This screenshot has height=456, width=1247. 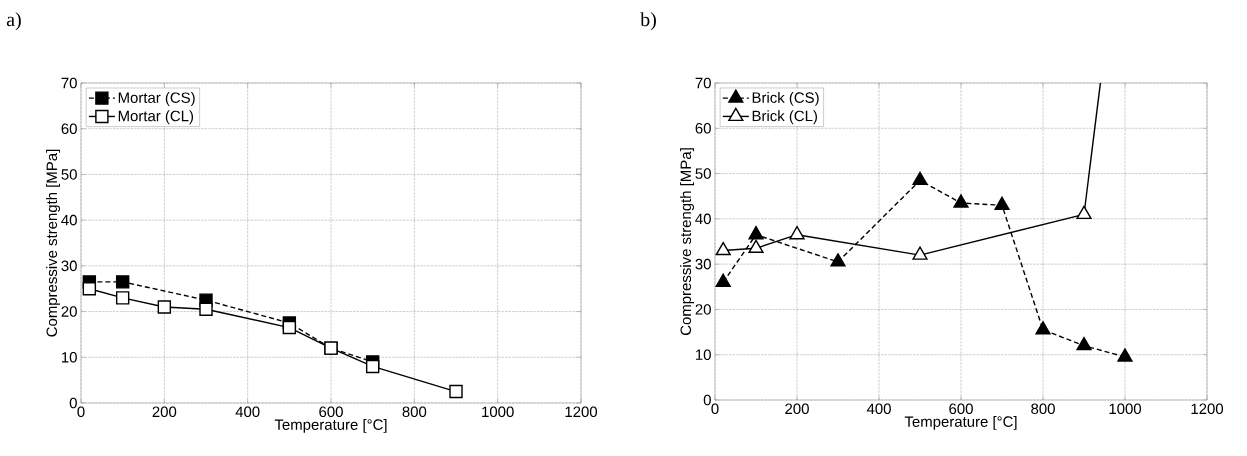 I want to click on legend-label: Mortar (CS), so click(x=156, y=98).